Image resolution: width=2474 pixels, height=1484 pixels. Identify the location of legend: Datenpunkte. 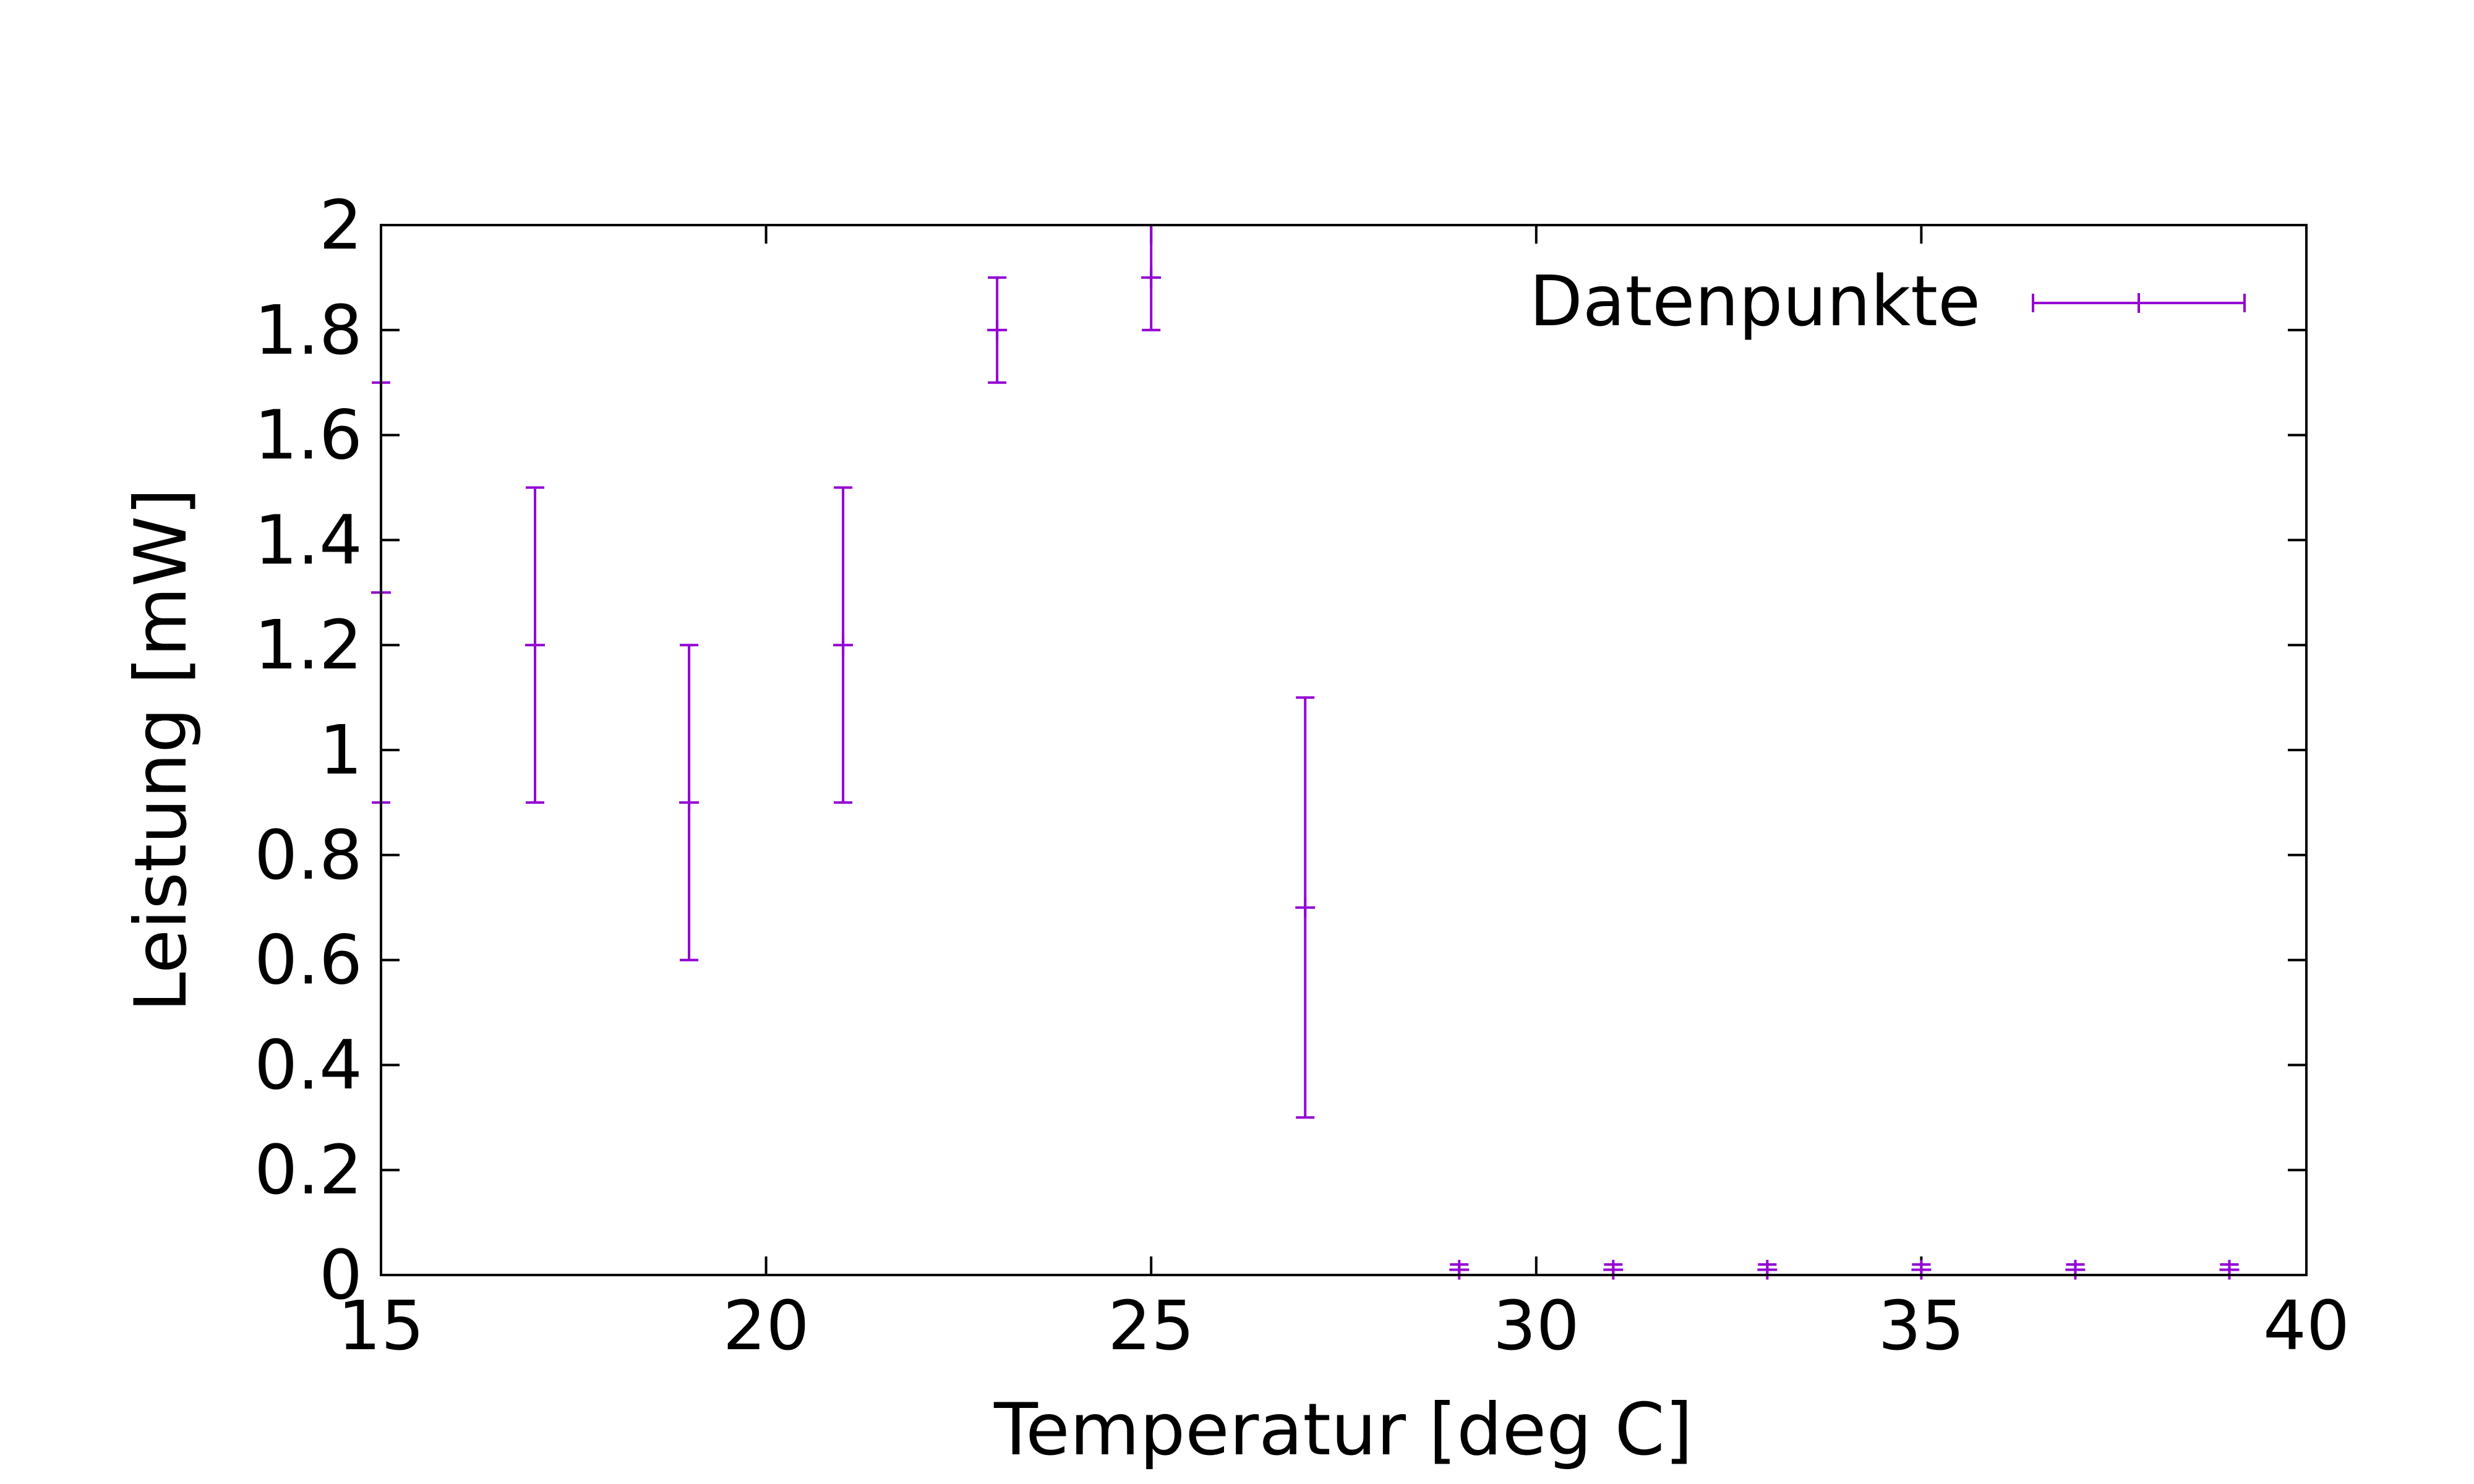
(1888, 302).